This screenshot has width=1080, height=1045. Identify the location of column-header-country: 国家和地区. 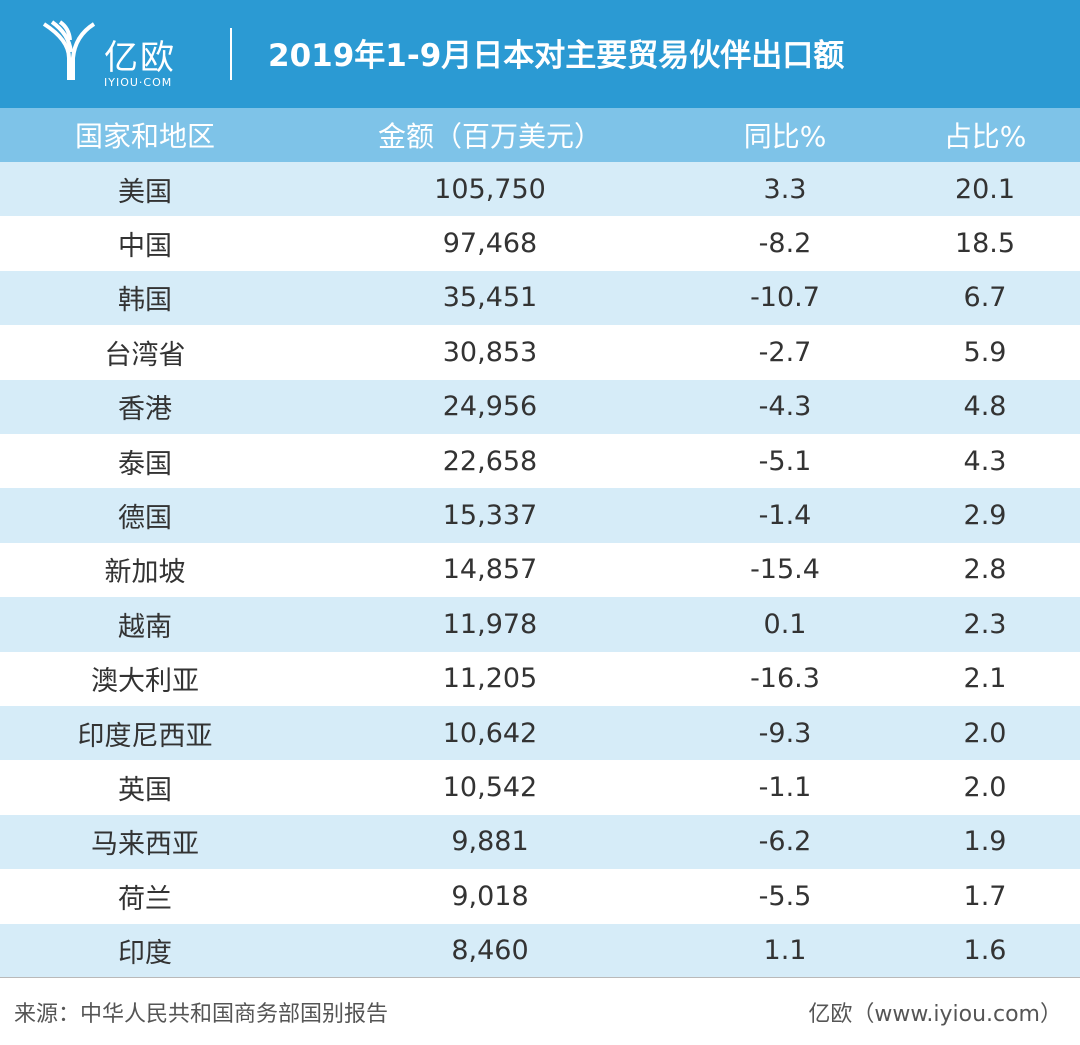
(144, 136).